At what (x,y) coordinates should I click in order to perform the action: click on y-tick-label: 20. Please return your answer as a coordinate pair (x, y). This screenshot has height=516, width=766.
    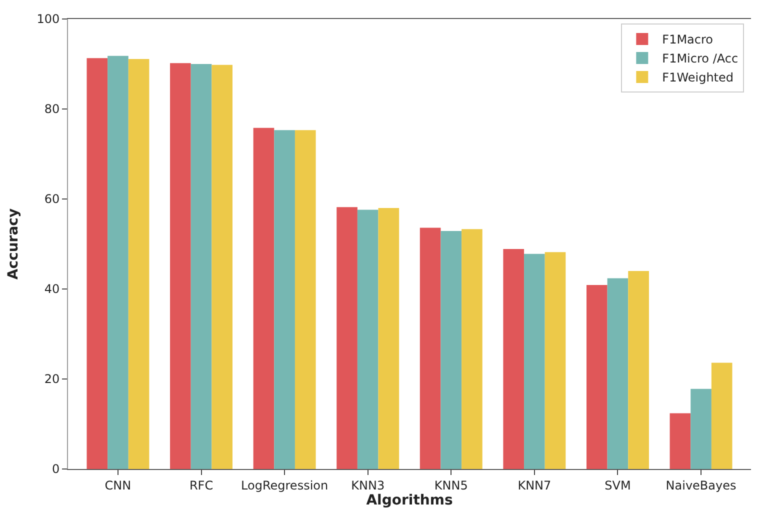
    Looking at the image, I should click on (52, 379).